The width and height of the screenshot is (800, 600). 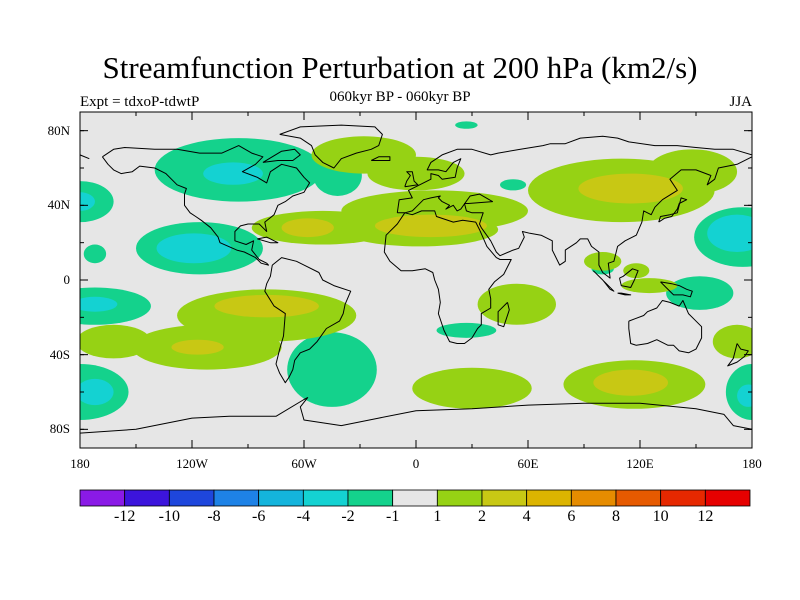 What do you see at coordinates (528, 463) in the screenshot?
I see `lon-label: 60E` at bounding box center [528, 463].